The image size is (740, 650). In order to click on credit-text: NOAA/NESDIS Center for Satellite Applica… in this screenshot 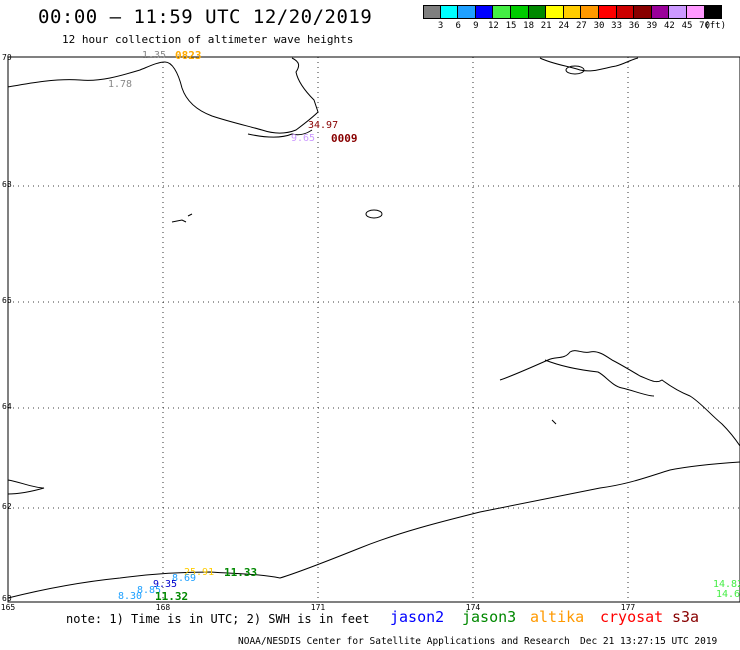, I will do `click(404, 641)`.